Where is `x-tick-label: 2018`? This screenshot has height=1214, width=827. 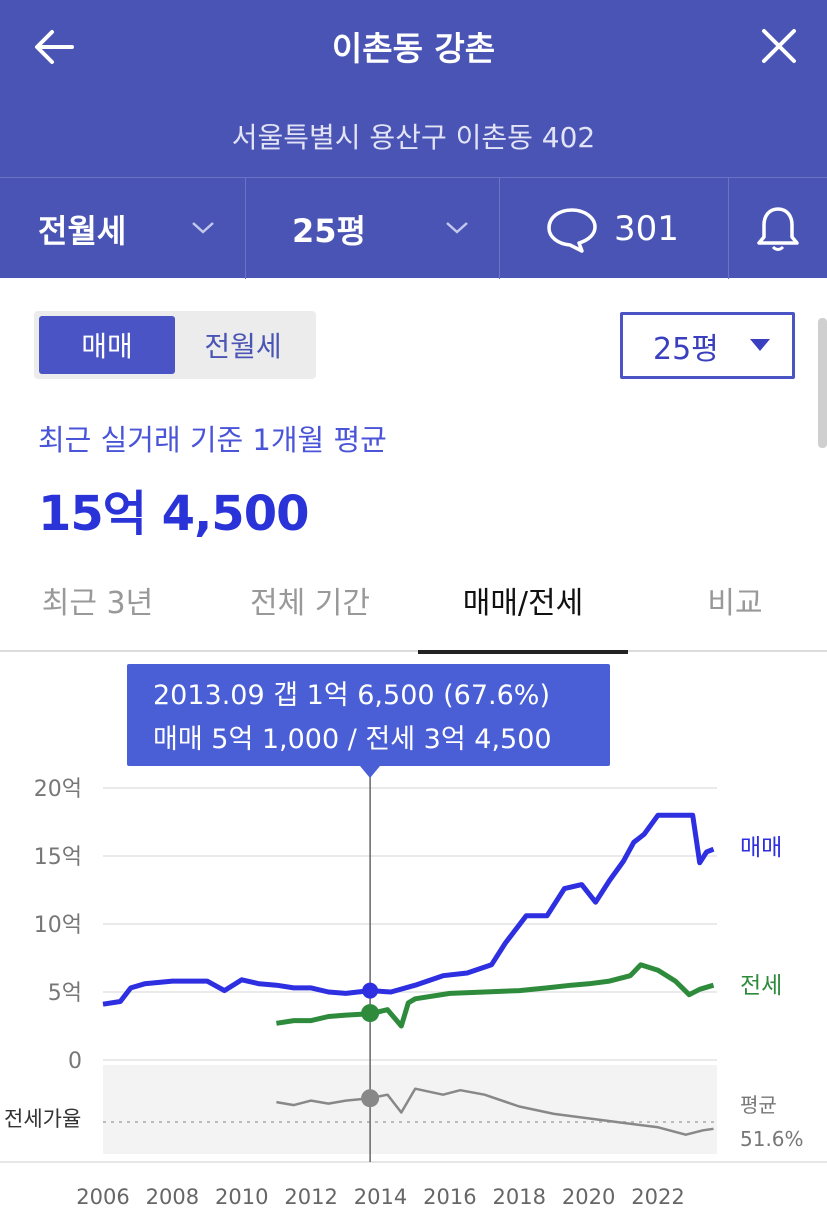 x-tick-label: 2018 is located at coordinates (519, 1197).